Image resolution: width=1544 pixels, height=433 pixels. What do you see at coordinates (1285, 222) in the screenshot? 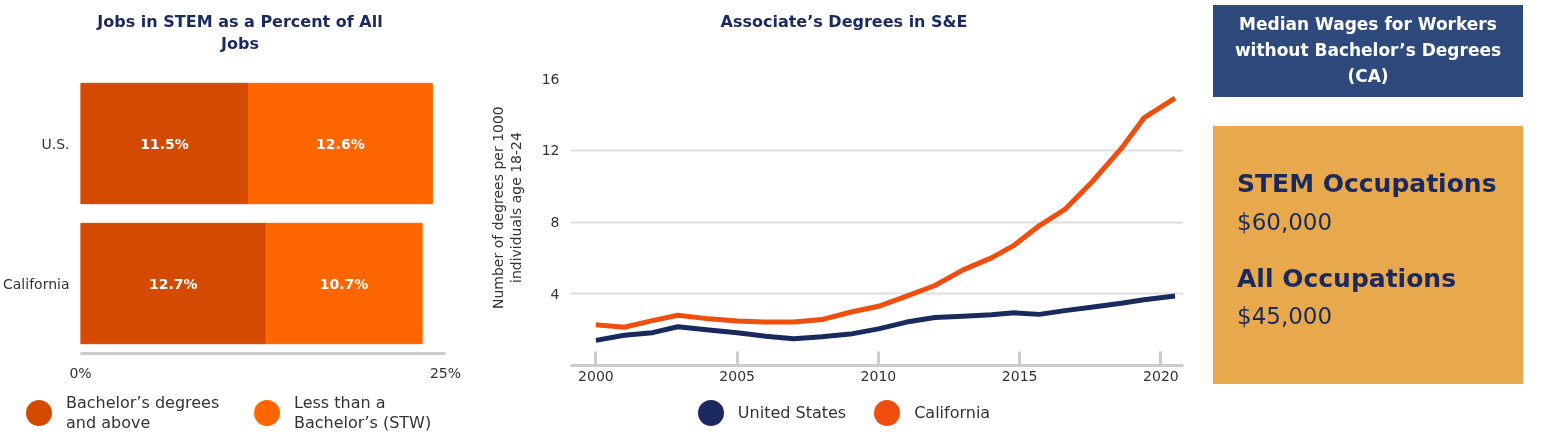
I see `text: $60,000` at bounding box center [1285, 222].